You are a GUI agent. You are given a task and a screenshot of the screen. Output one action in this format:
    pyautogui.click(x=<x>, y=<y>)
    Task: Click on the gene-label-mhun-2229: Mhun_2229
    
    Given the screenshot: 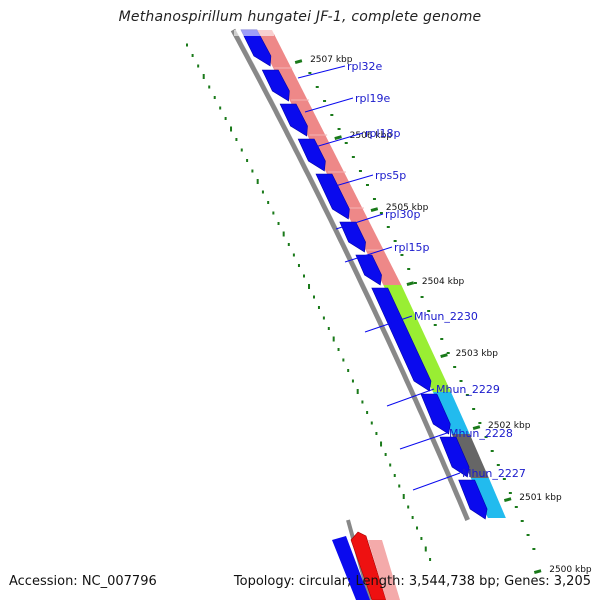 What is the action you would take?
    pyautogui.click(x=468, y=389)
    